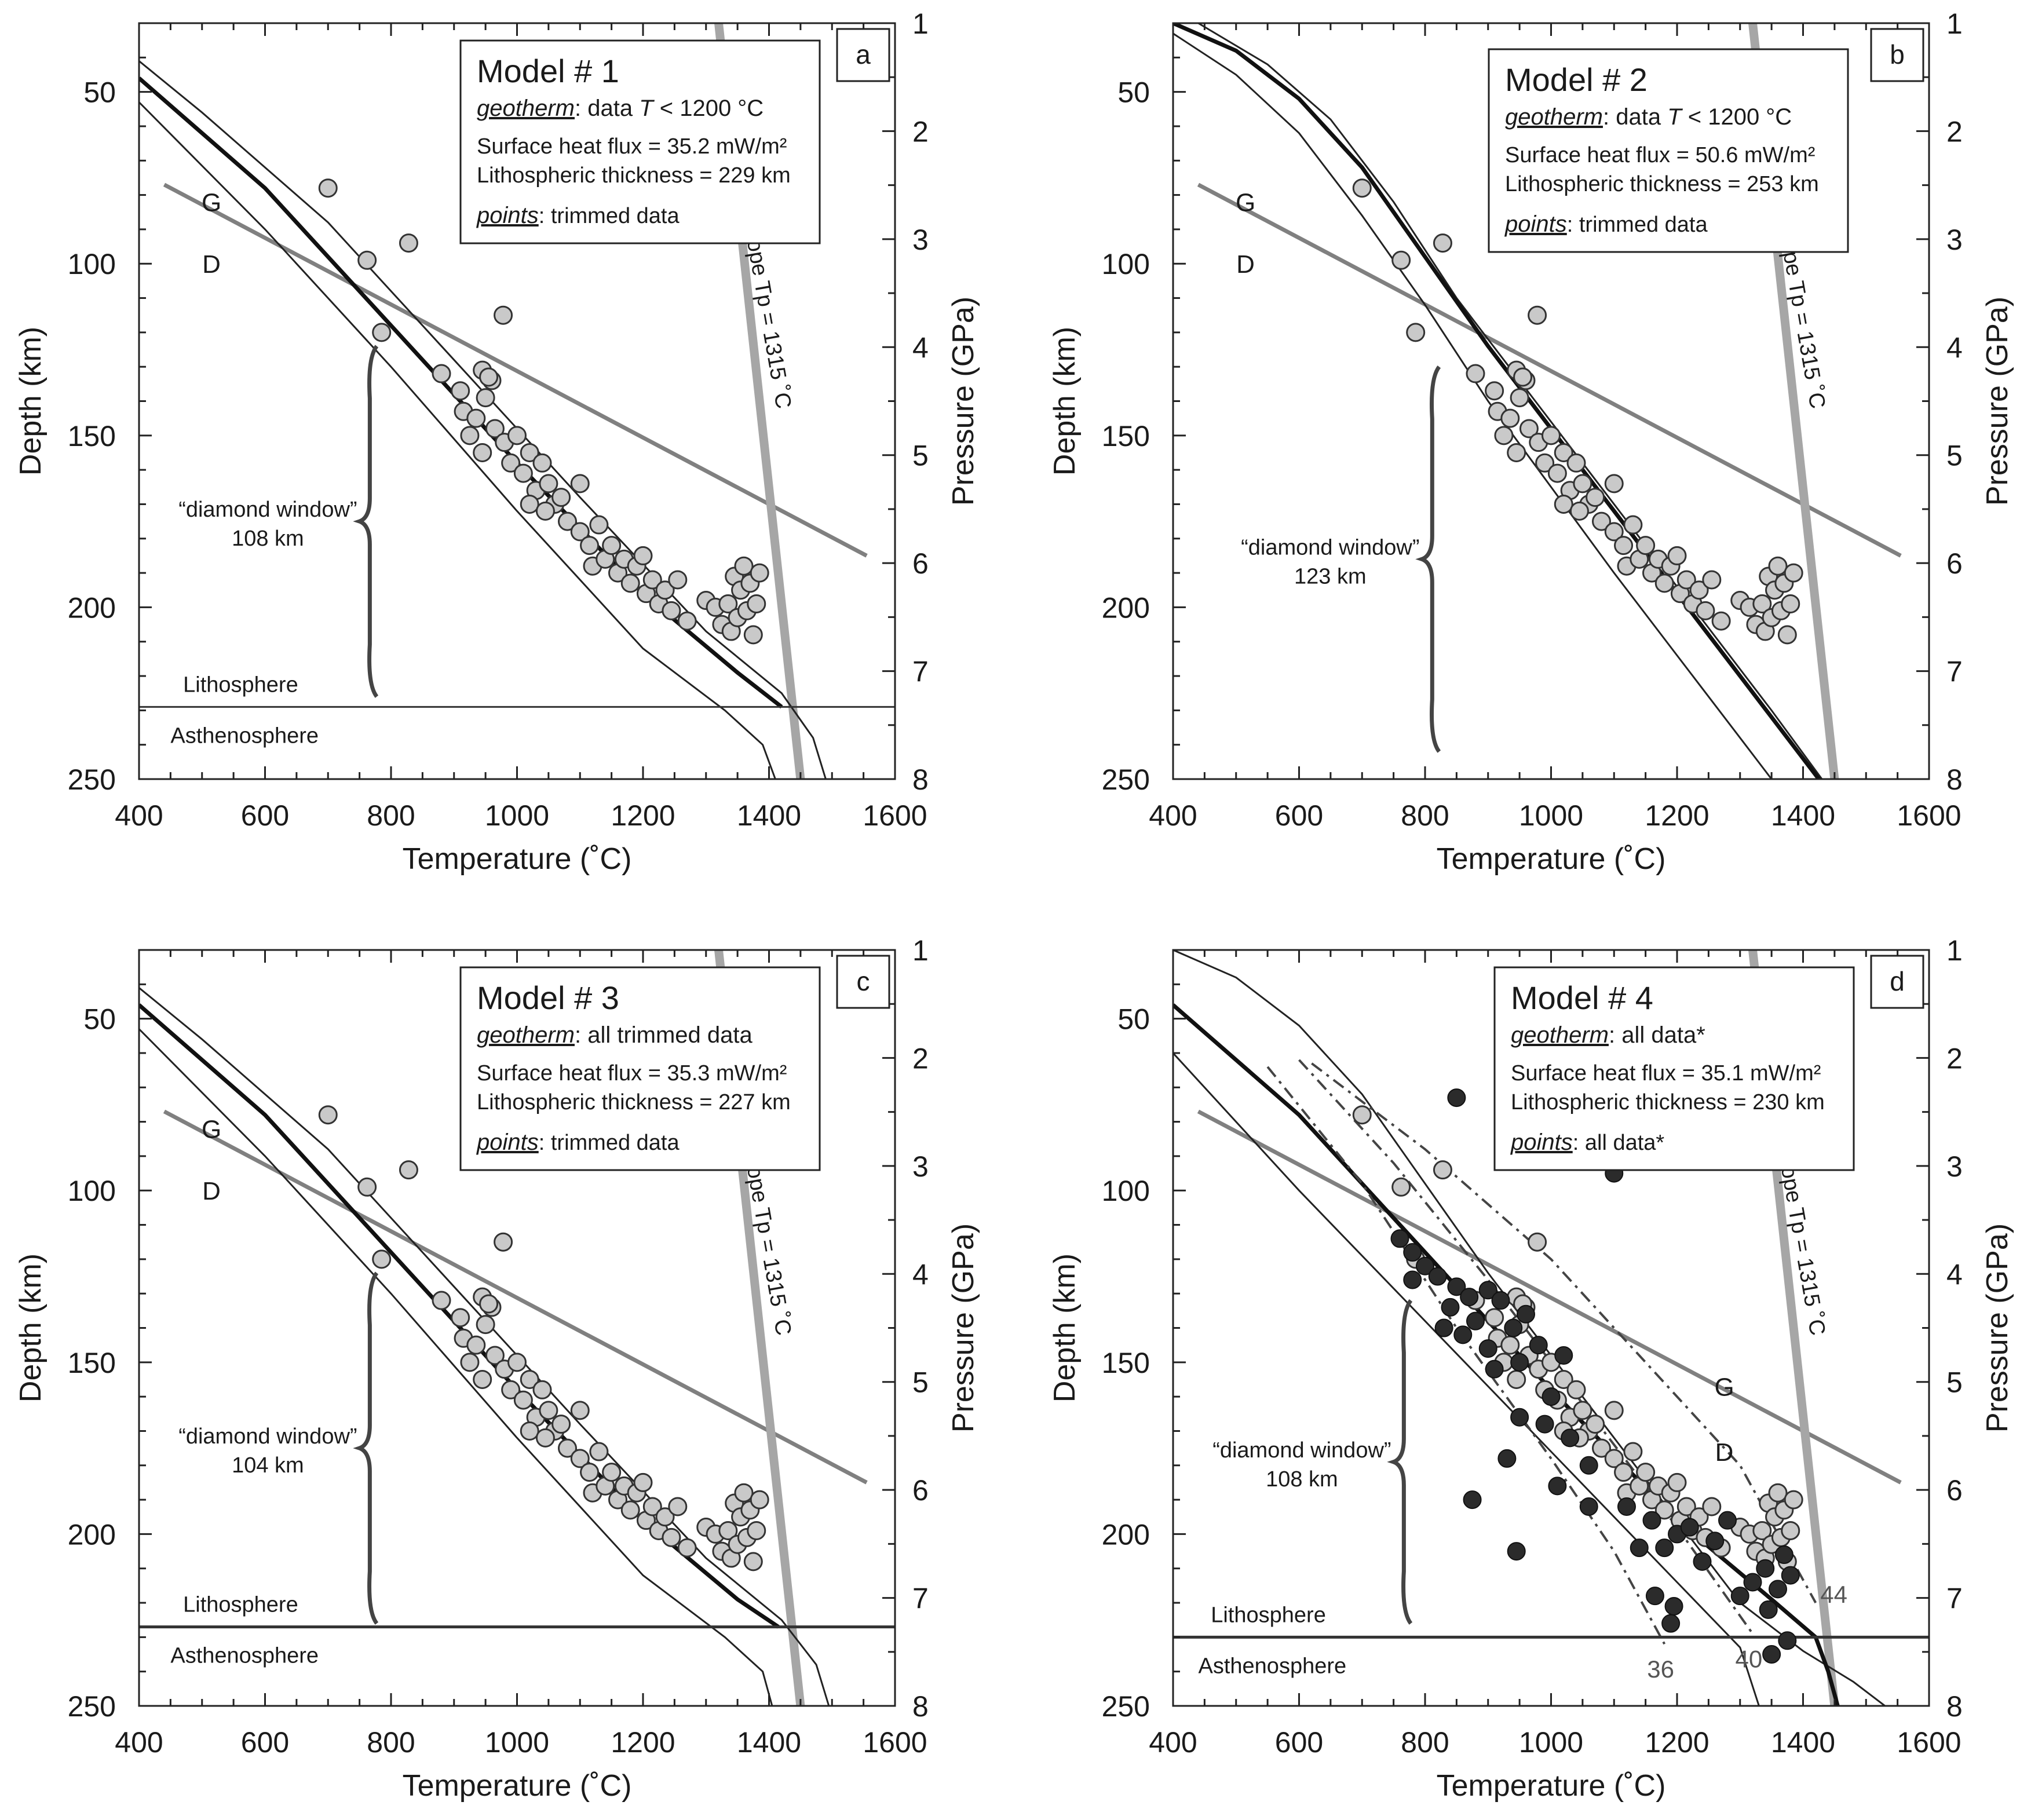 This screenshot has height=1820, width=2020. What do you see at coordinates (920, 456) in the screenshot?
I see `pressure-tick-label: 5` at bounding box center [920, 456].